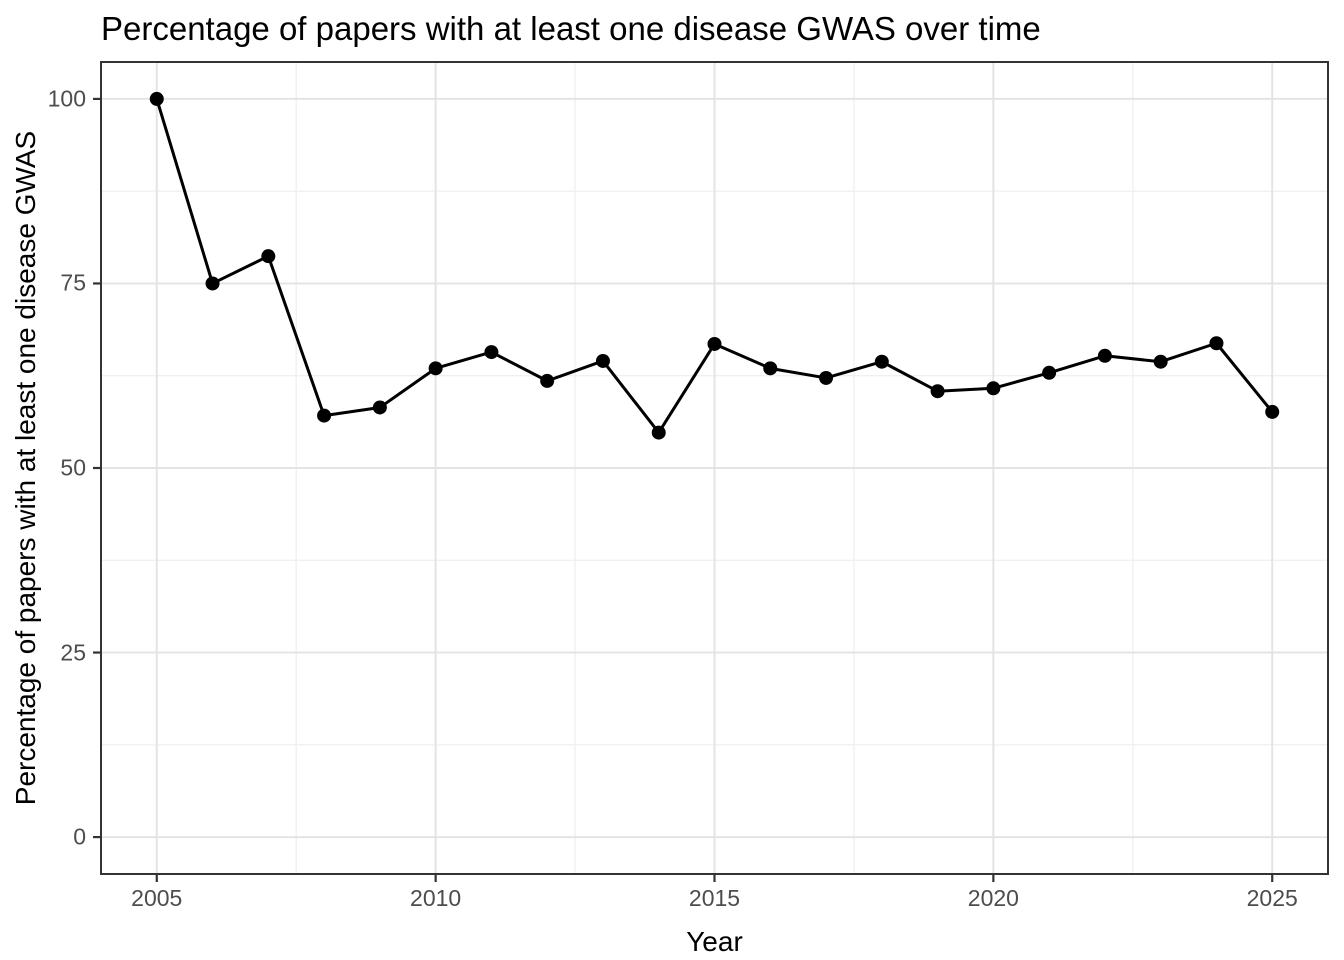 This screenshot has width=1344, height=960. What do you see at coordinates (73, 652) in the screenshot?
I see `y-tick-label: 25` at bounding box center [73, 652].